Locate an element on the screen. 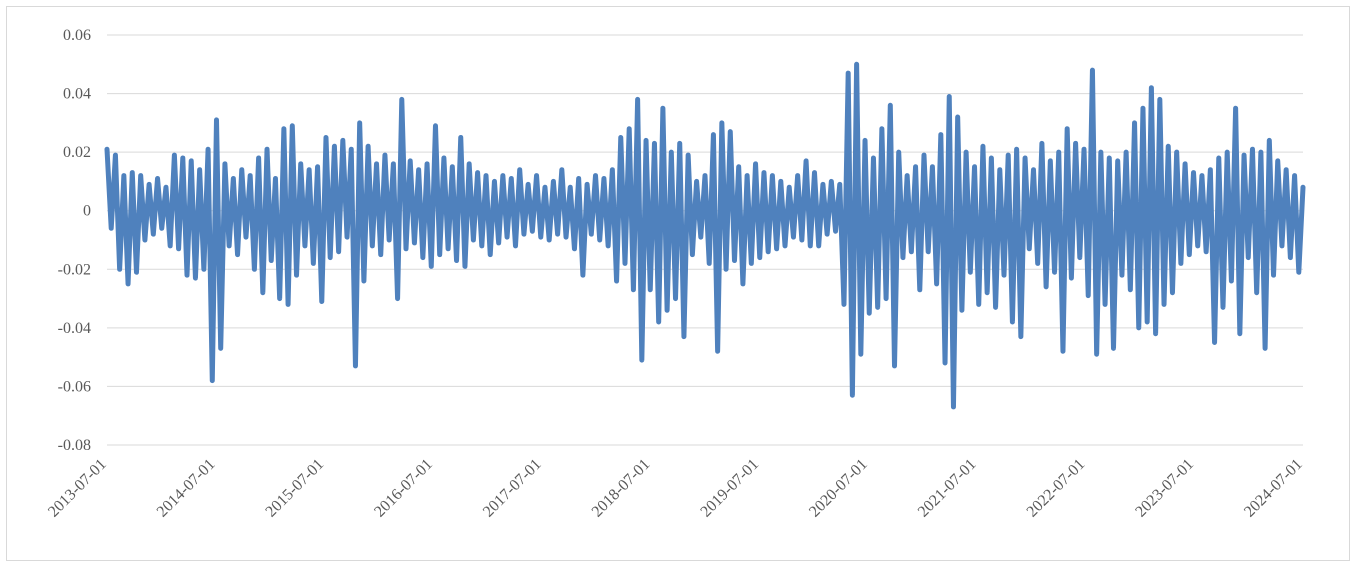 The width and height of the screenshot is (1358, 569). x-tick-label: 2016-07-01 is located at coordinates (403, 488).